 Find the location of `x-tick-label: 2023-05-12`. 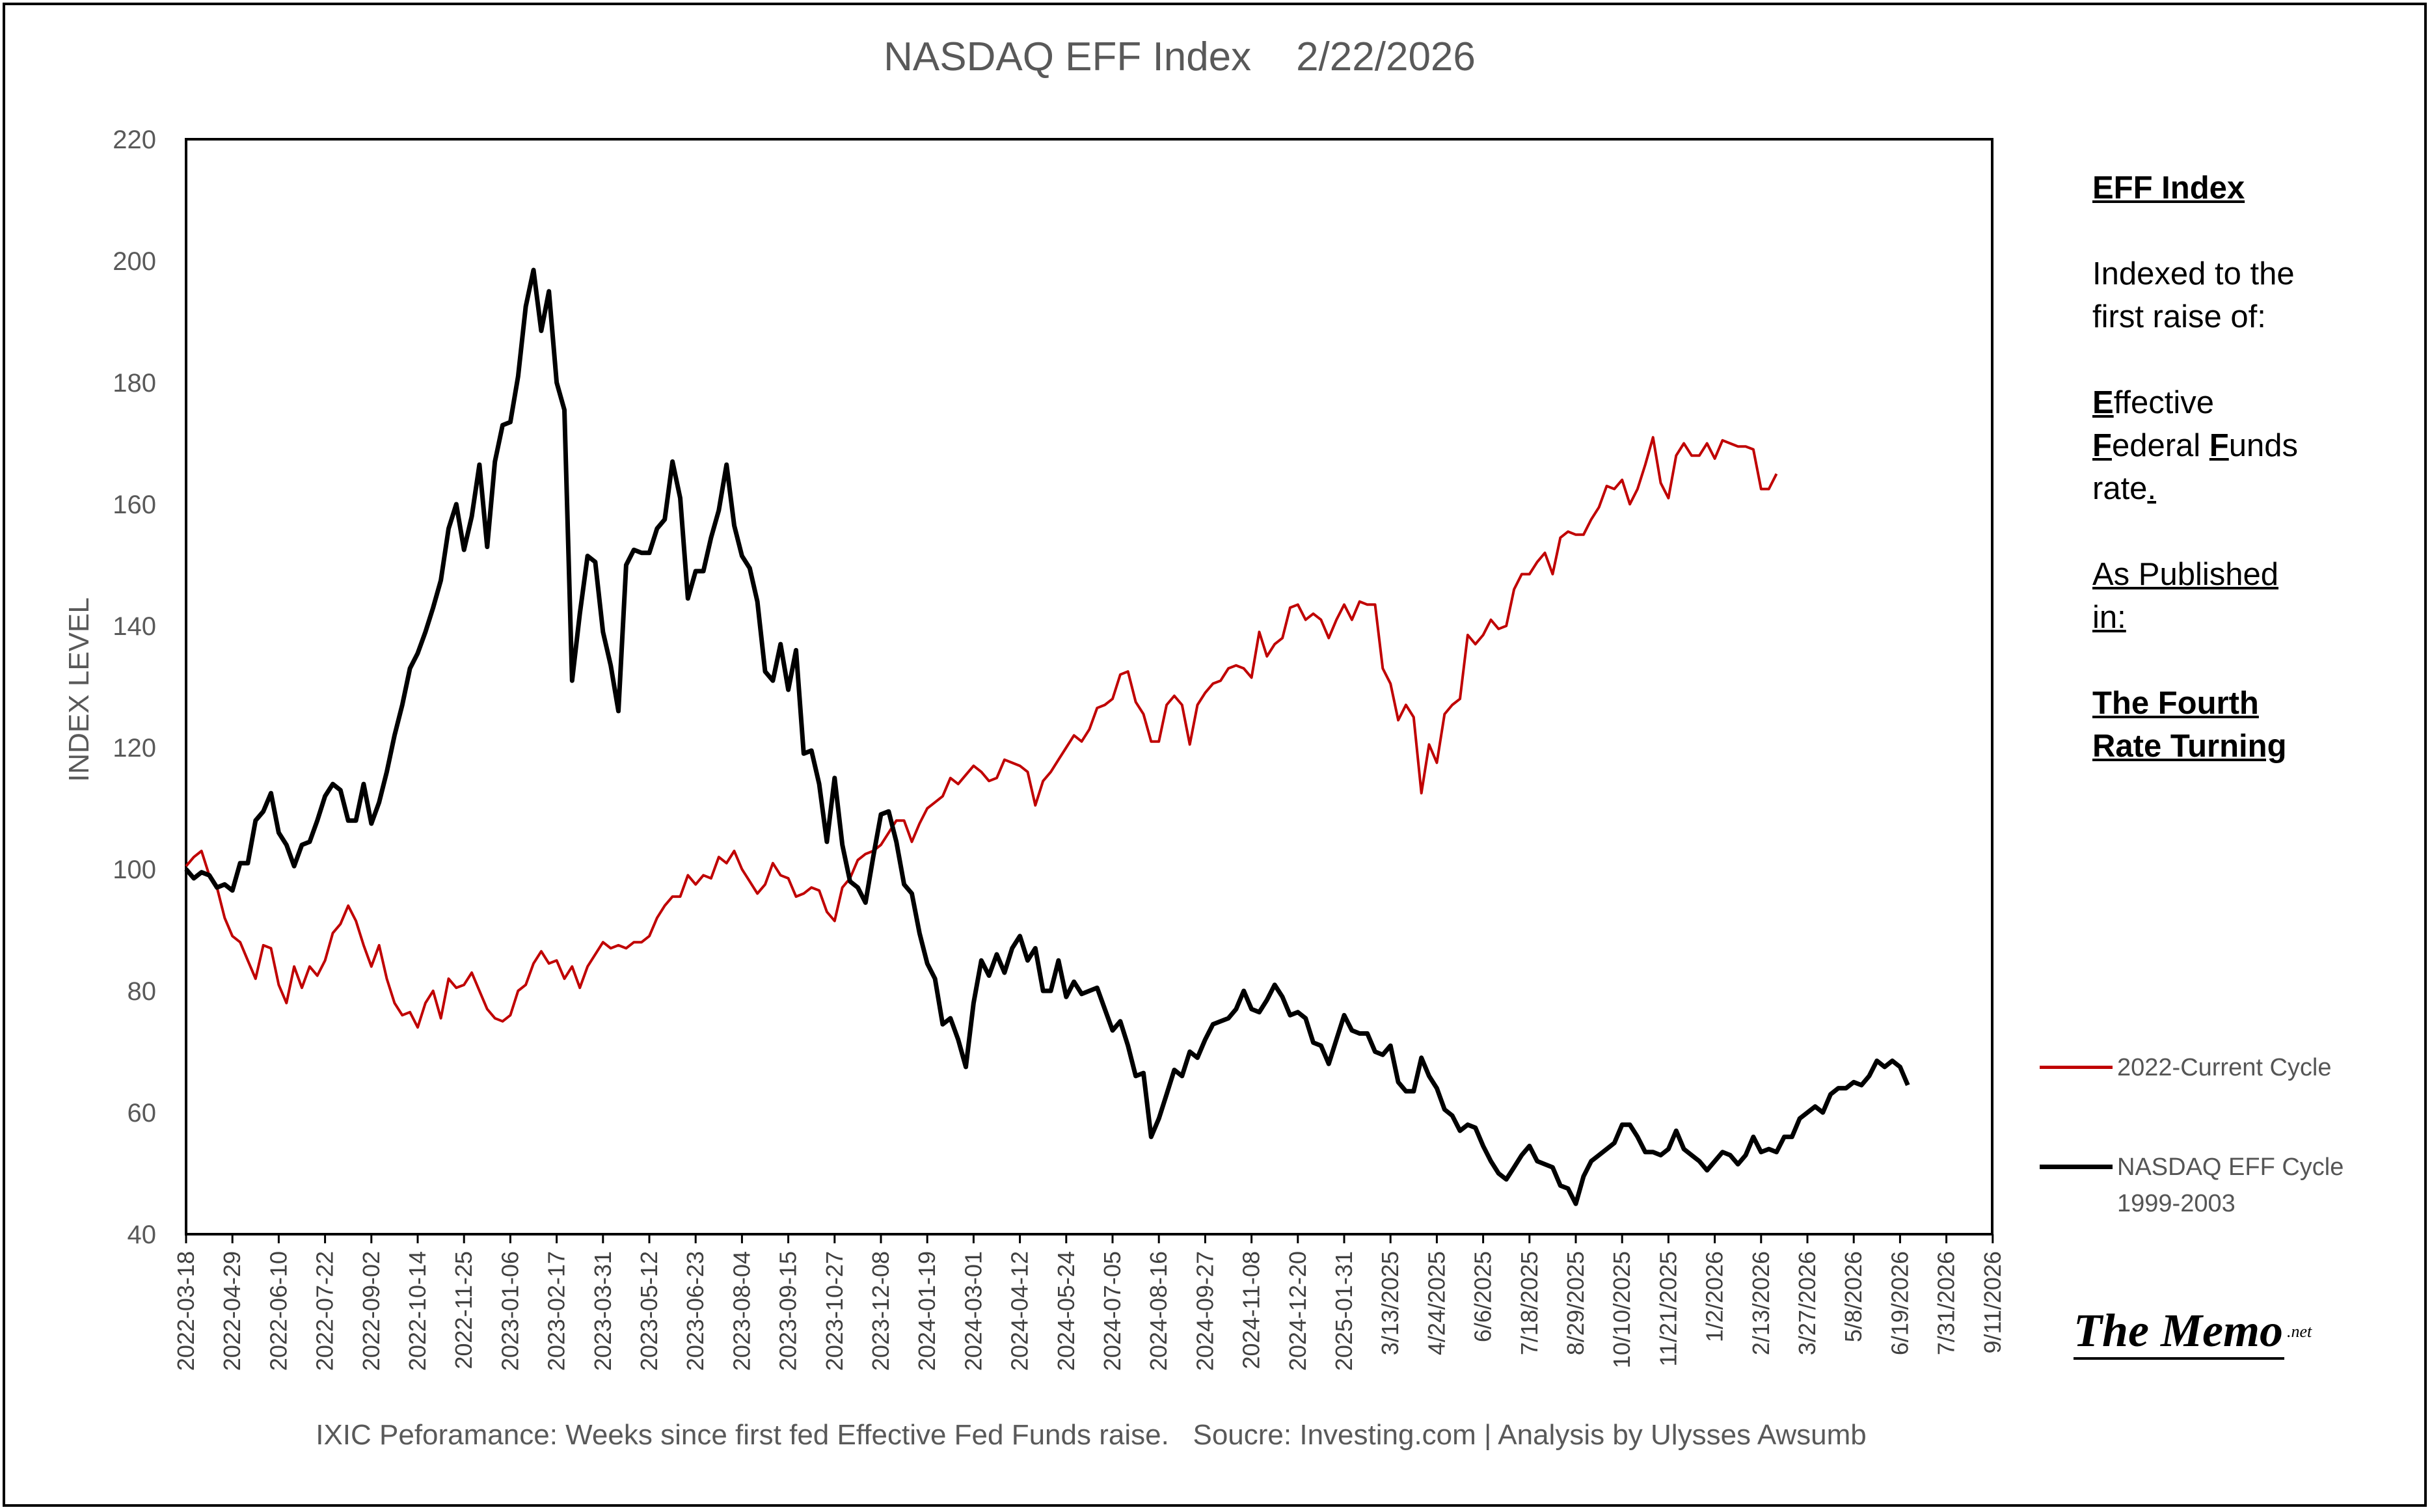

x-tick-label: 2023-05-12 is located at coordinates (649, 1311).